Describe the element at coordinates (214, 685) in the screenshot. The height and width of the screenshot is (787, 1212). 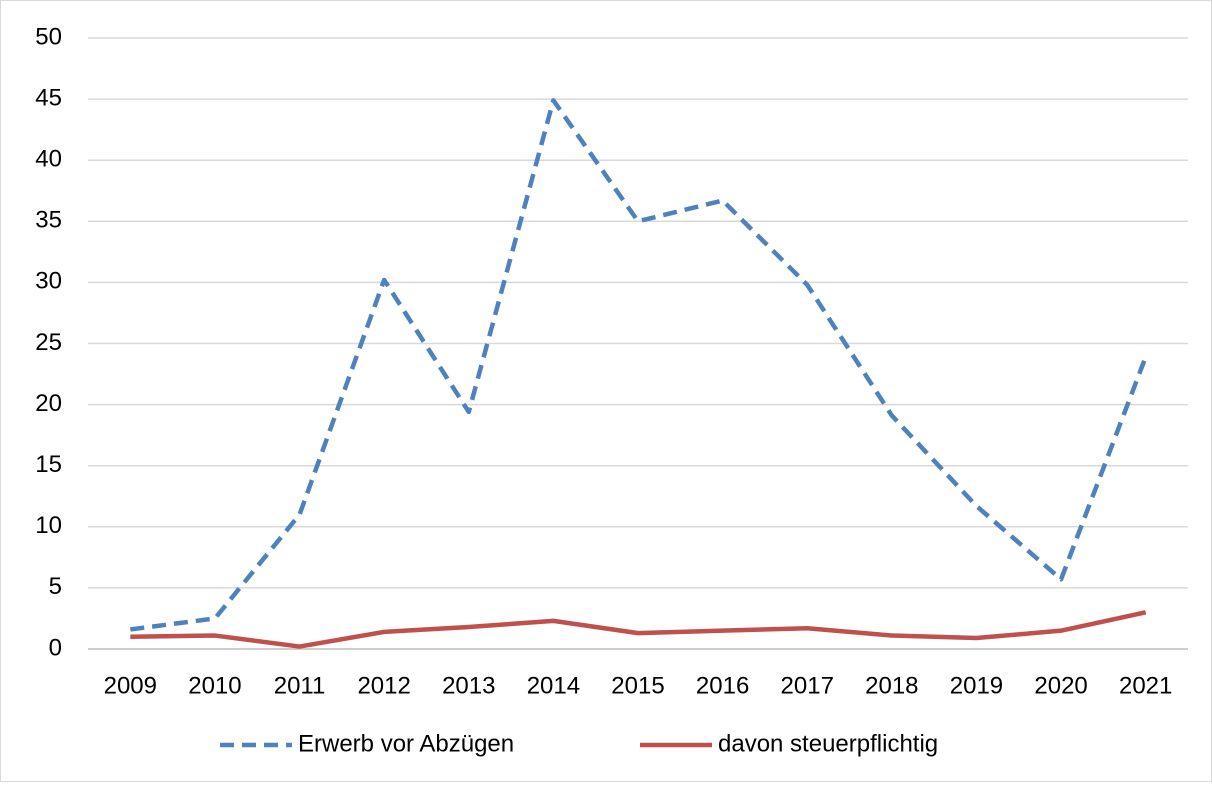
I see `x-tick-label: 2010` at that location.